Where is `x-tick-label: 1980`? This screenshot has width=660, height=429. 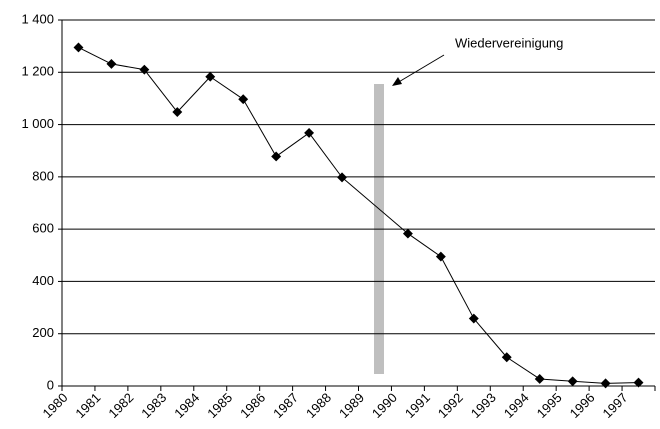 x-tick-label: 1980 is located at coordinates (54, 405).